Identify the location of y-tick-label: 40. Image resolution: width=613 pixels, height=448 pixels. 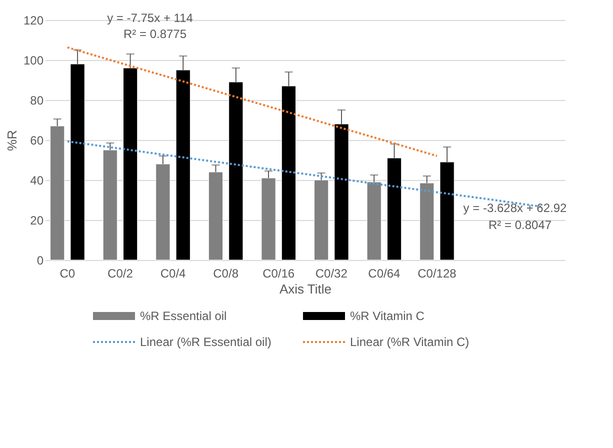
(37, 181).